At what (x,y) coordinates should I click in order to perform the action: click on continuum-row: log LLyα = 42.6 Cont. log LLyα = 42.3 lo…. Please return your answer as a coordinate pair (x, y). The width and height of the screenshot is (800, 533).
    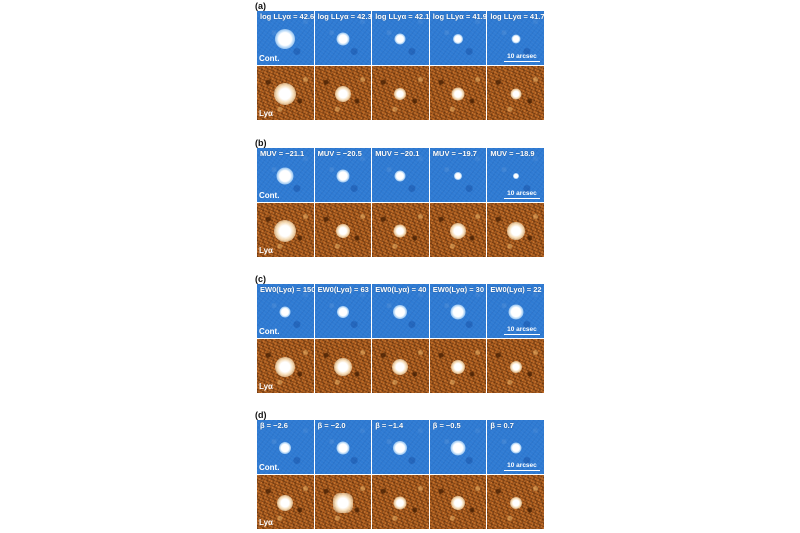
    Looking at the image, I should click on (400, 38).